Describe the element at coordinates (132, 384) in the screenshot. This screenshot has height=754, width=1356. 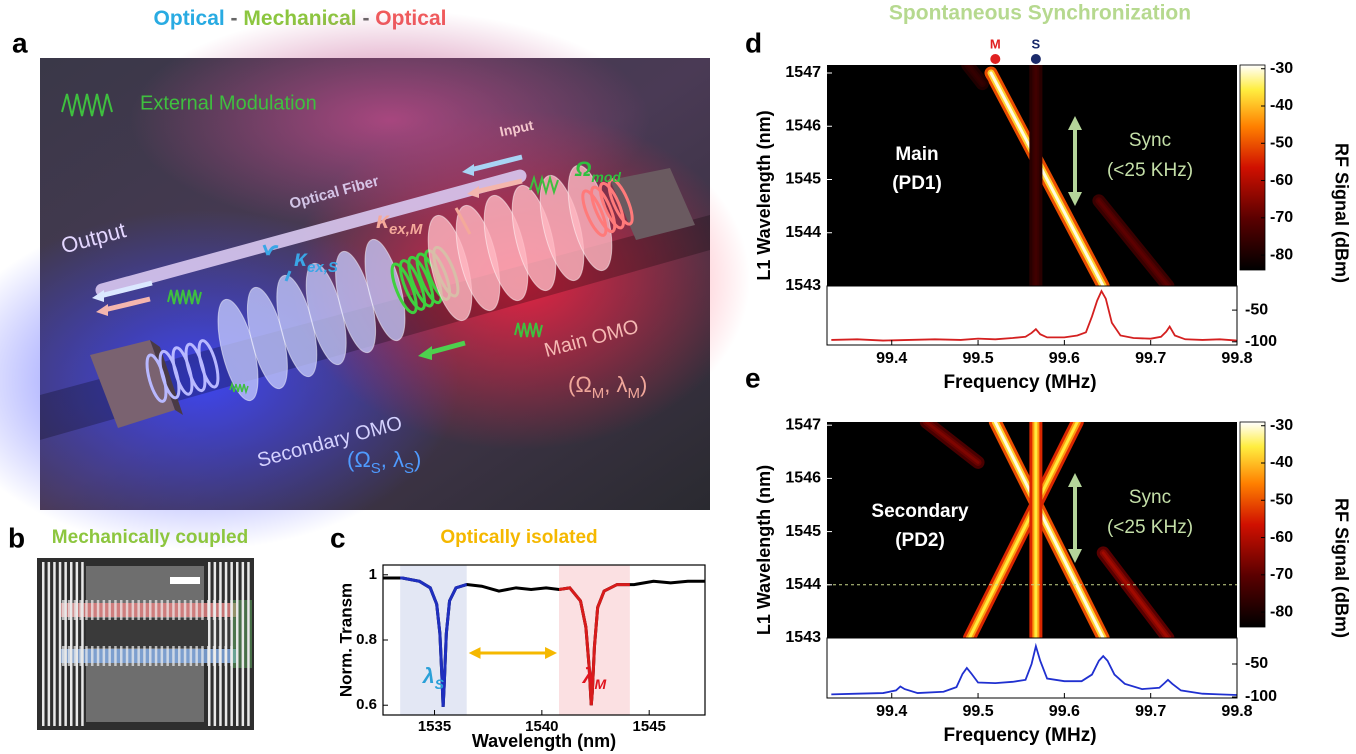
I see `left-anchor` at that location.